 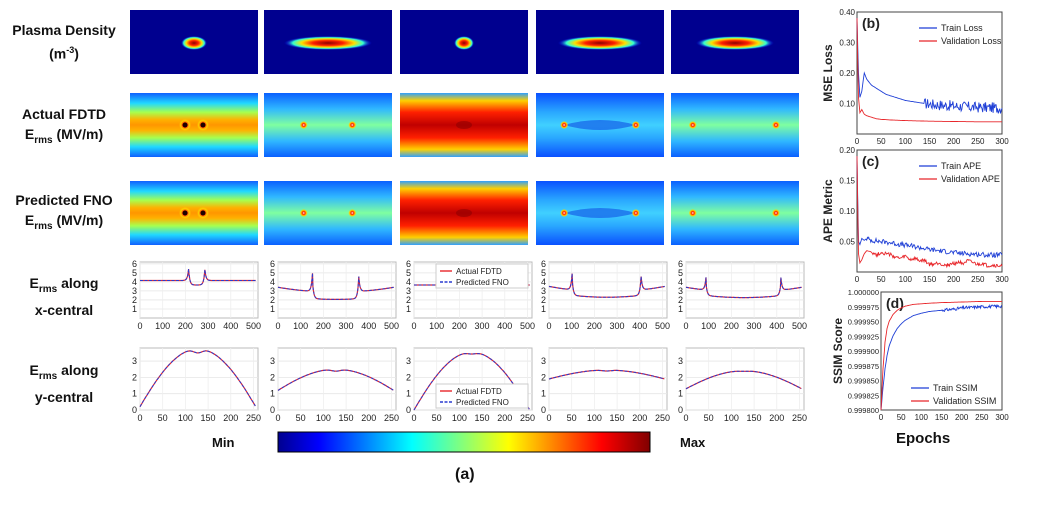 I want to click on xprof-legend-predicted-label: Predicted FNO, so click(x=482, y=282).